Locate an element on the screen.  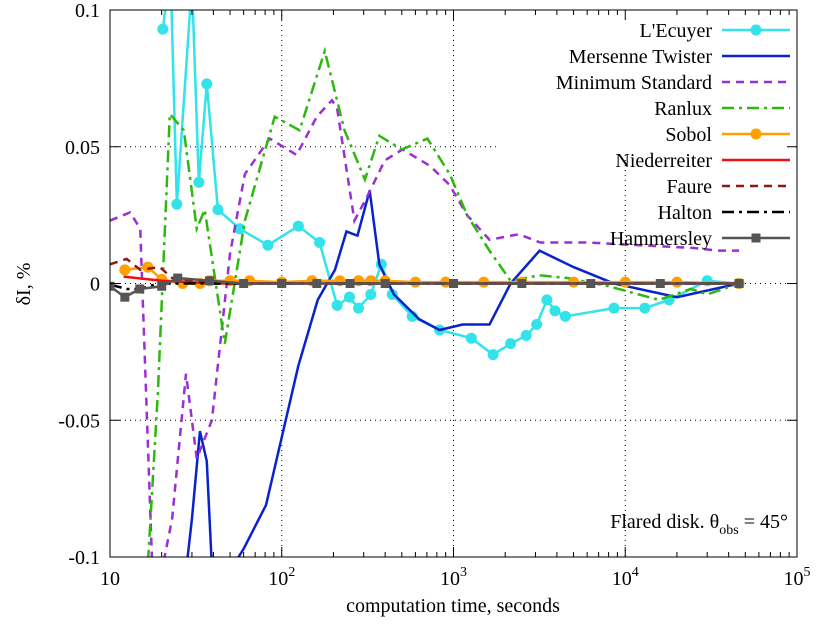
x-tick-exponent: 3 is located at coordinates (463, 572).